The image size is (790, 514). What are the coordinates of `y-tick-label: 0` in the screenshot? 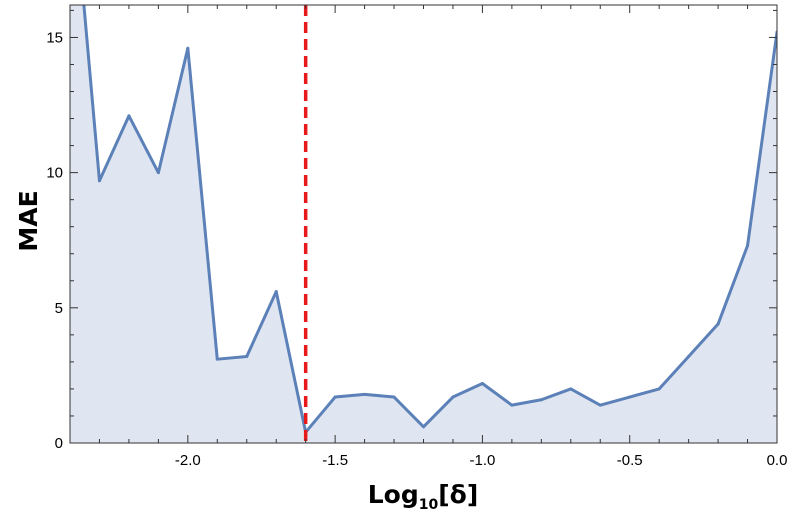 It's located at (59, 443).